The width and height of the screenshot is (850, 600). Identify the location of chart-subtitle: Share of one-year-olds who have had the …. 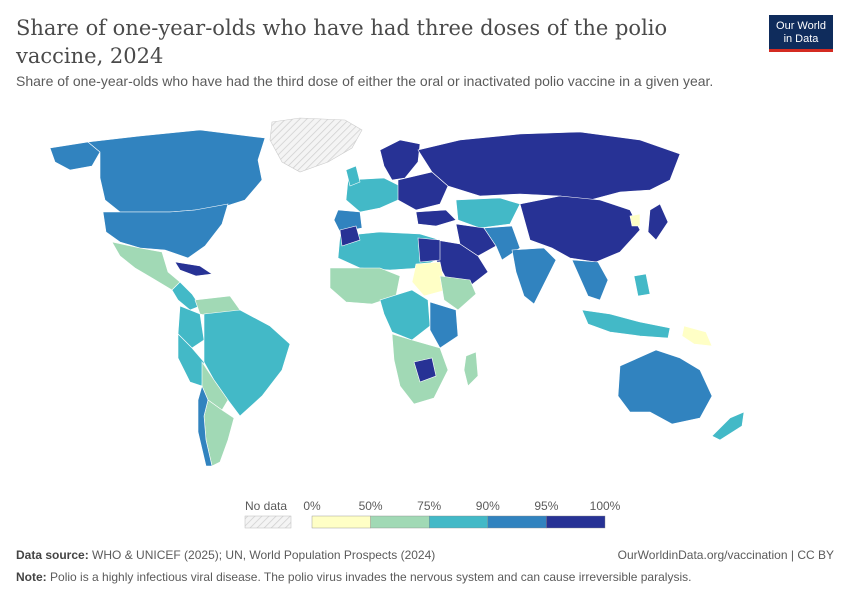
(365, 81).